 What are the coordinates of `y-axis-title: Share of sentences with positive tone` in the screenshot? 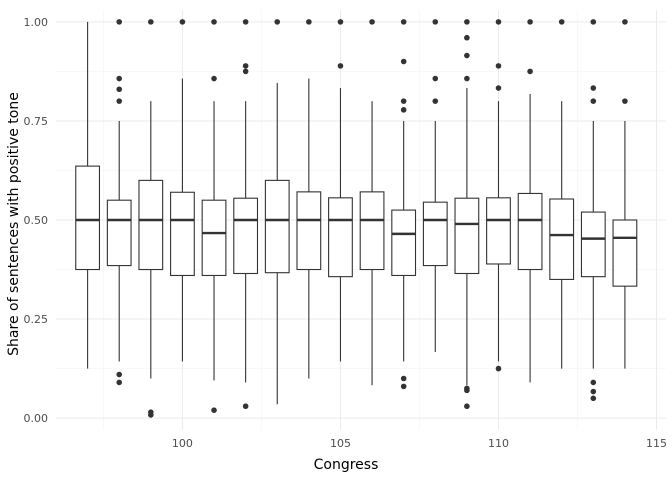 It's located at (14, 224).